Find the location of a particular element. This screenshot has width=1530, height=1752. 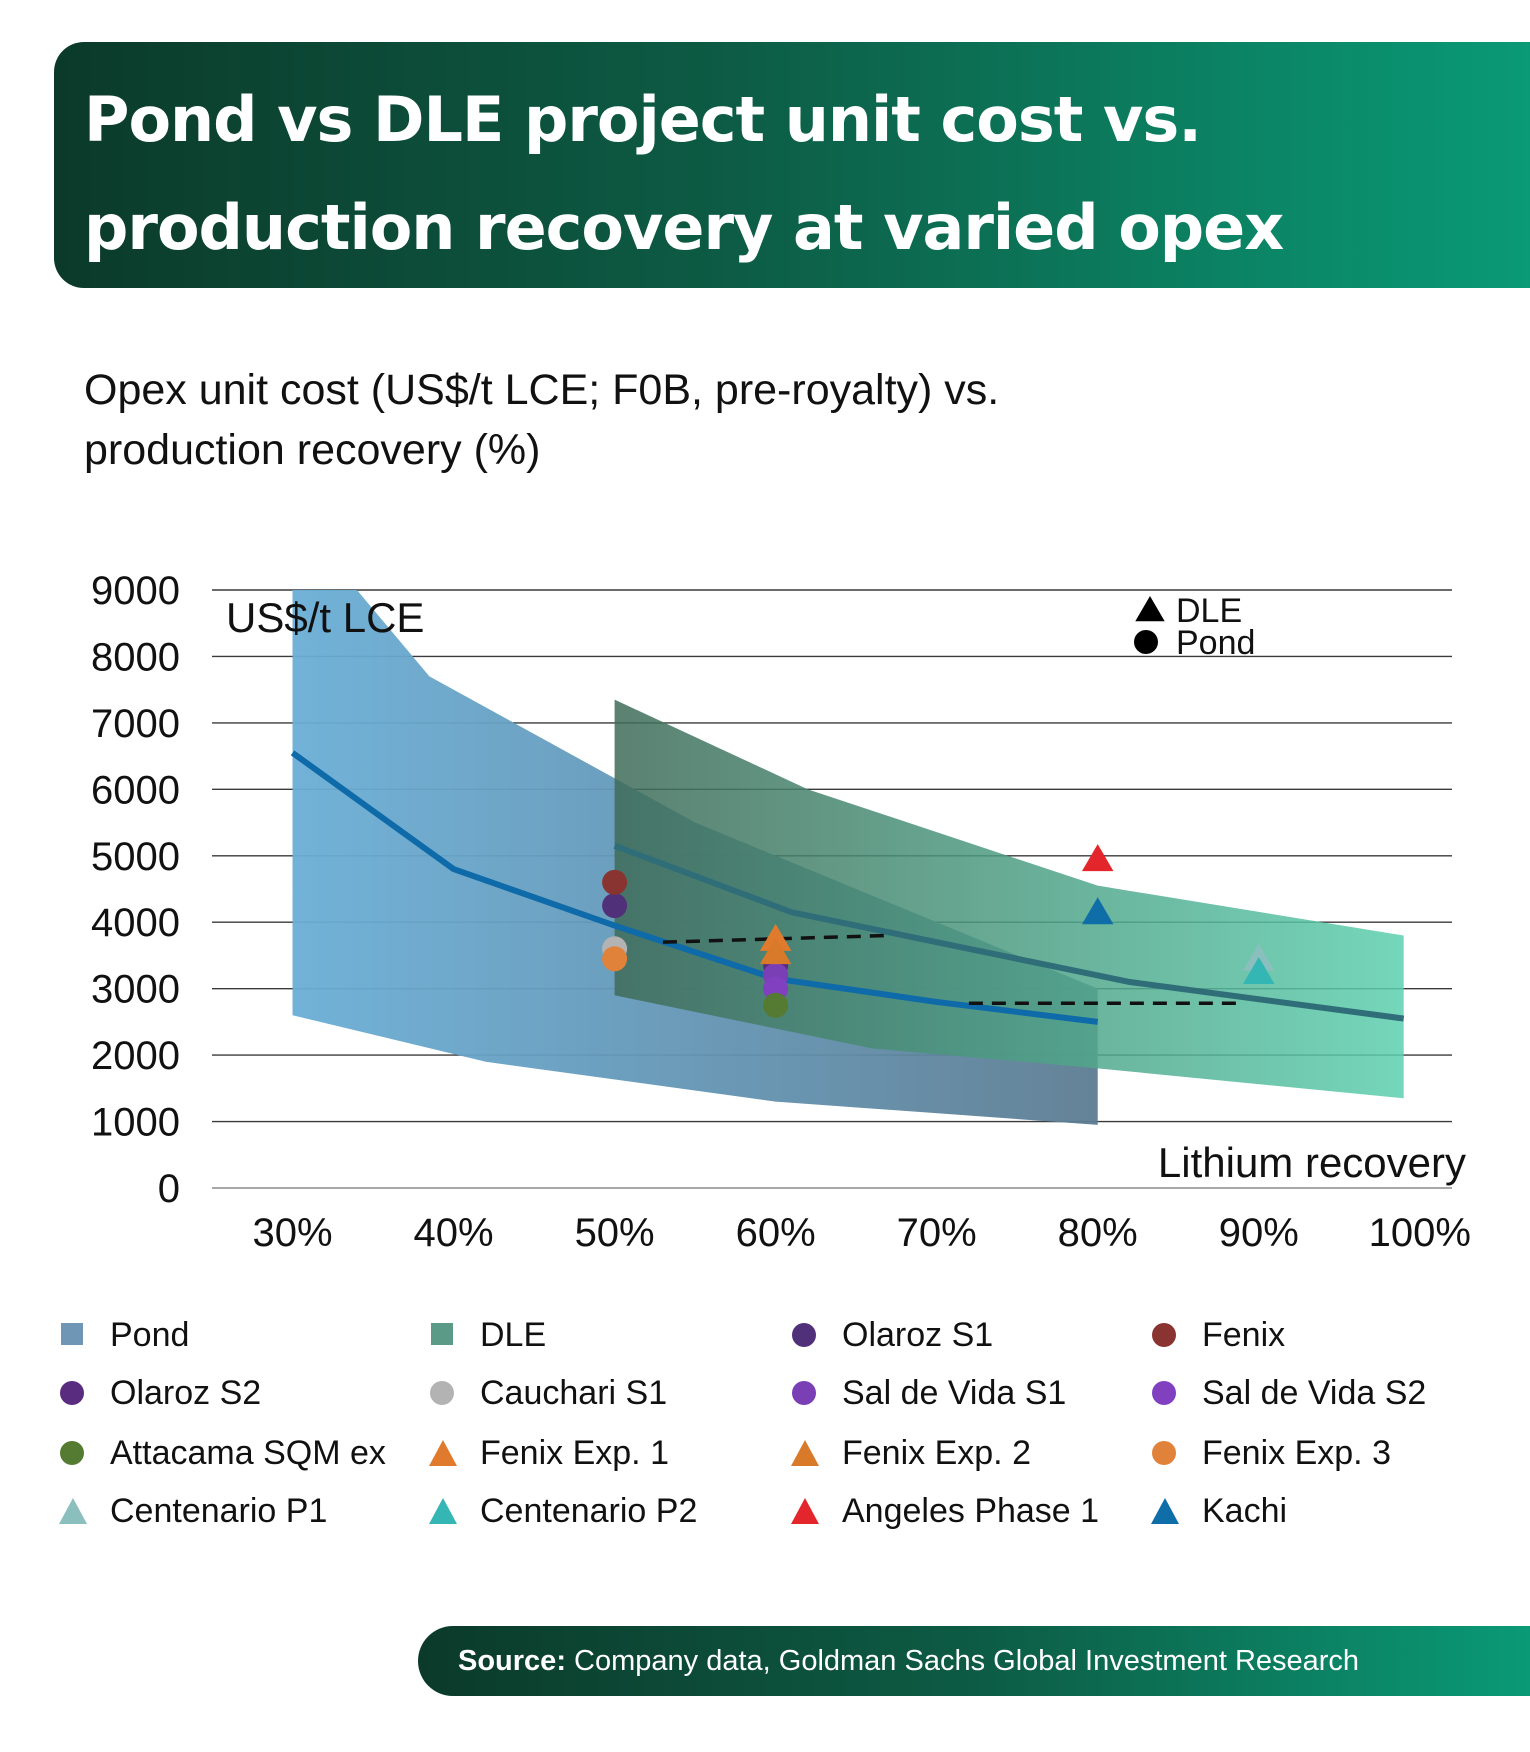

legend-item: Fenix is located at coordinates (1217, 1335).